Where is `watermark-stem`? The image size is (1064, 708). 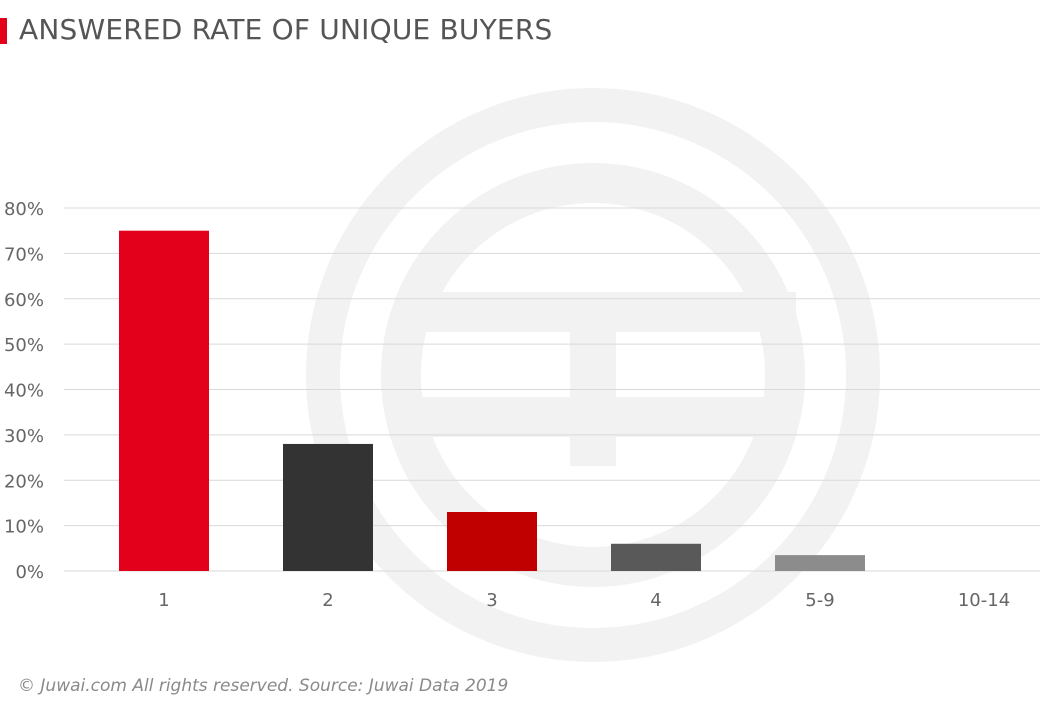
watermark-stem is located at coordinates (593, 379).